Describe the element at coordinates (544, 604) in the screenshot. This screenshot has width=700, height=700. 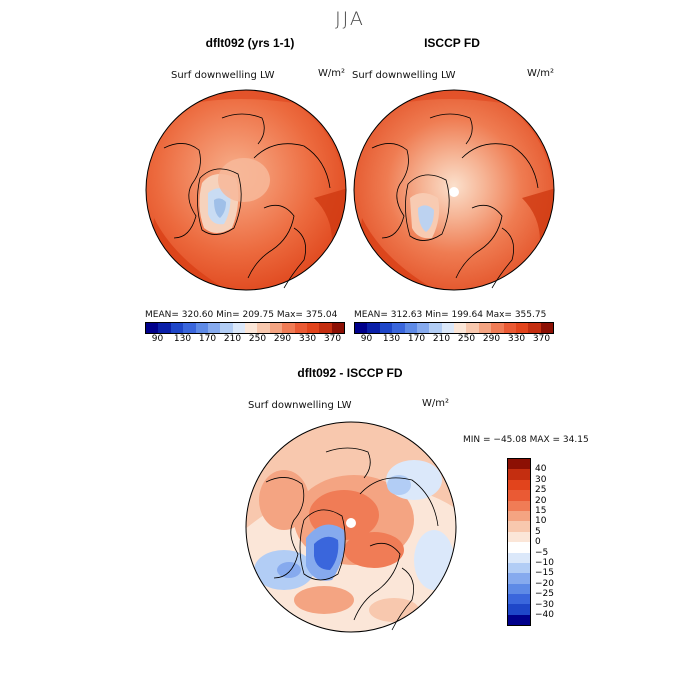
I see `diff-colorbar-label: −30` at that location.